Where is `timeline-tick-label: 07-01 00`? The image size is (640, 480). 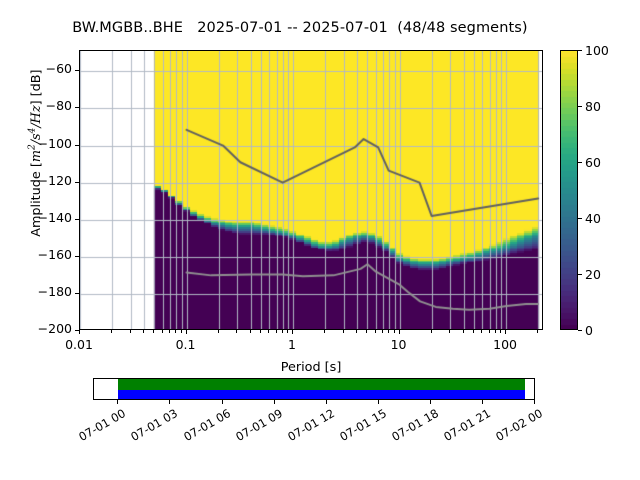 timeline-tick-label: 07-01 00 is located at coordinates (102, 425).